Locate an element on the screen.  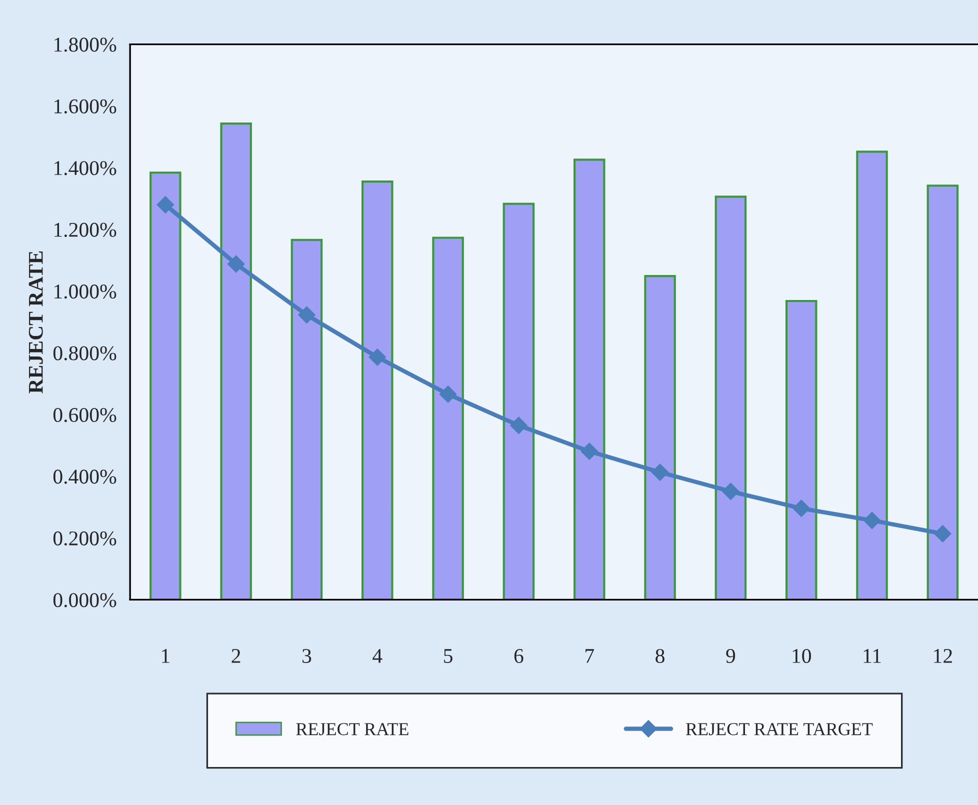
legend-label: REJECT RATE TARGET is located at coordinates (779, 729).